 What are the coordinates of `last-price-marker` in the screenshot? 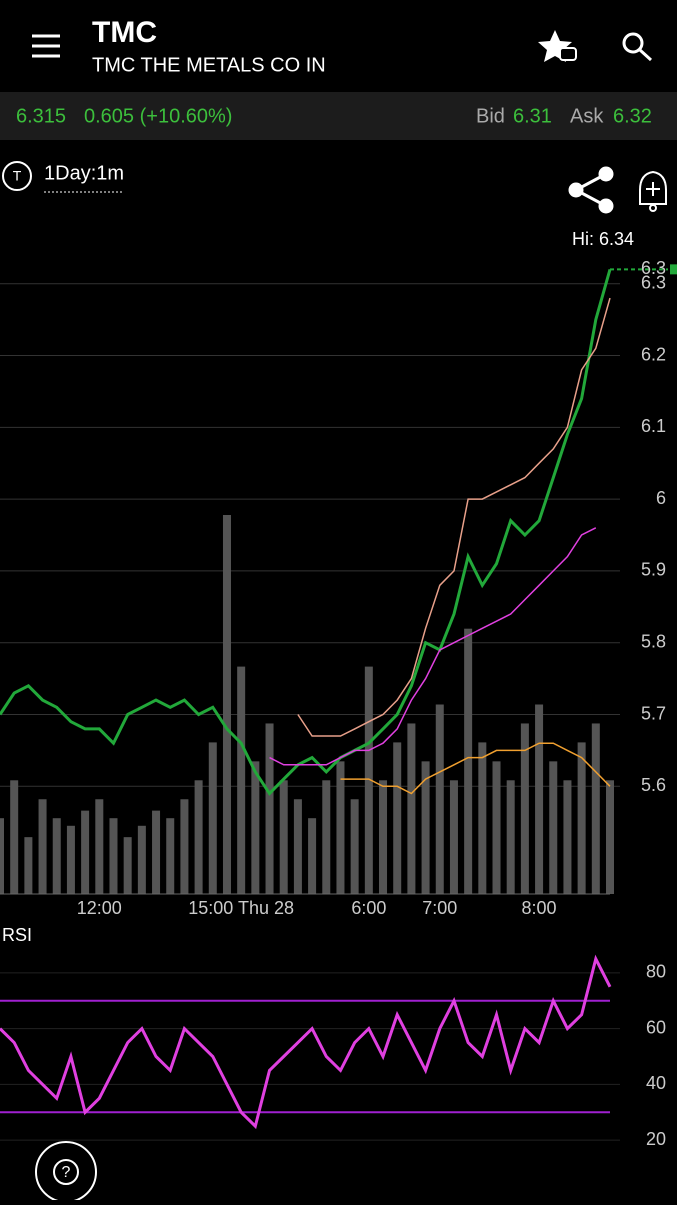 It's located at (673, 269).